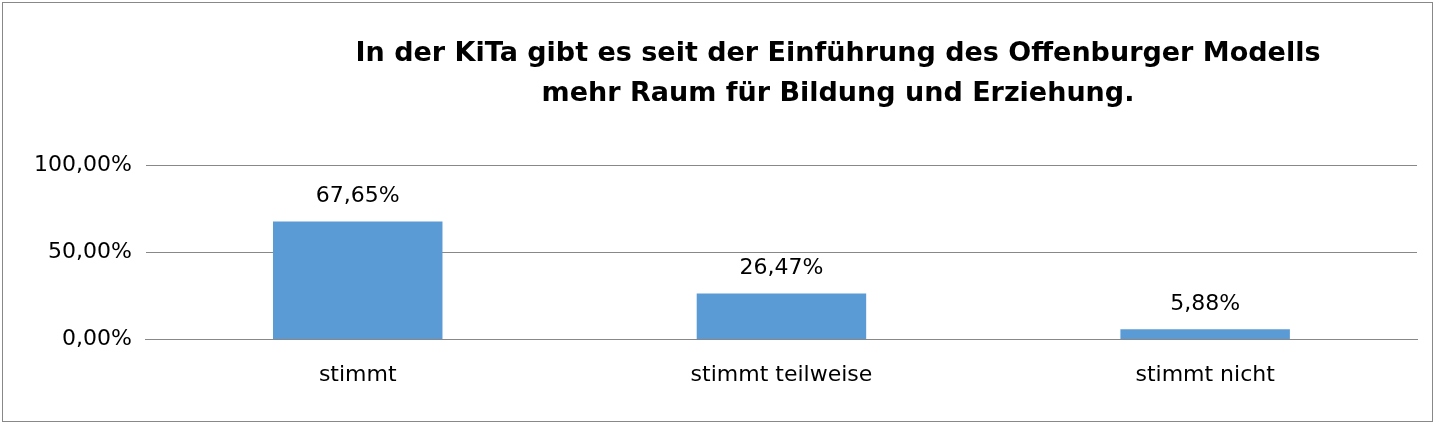  Describe the element at coordinates (781, 373) in the screenshot. I see `x-tick-label: stimmt teilweise` at that location.